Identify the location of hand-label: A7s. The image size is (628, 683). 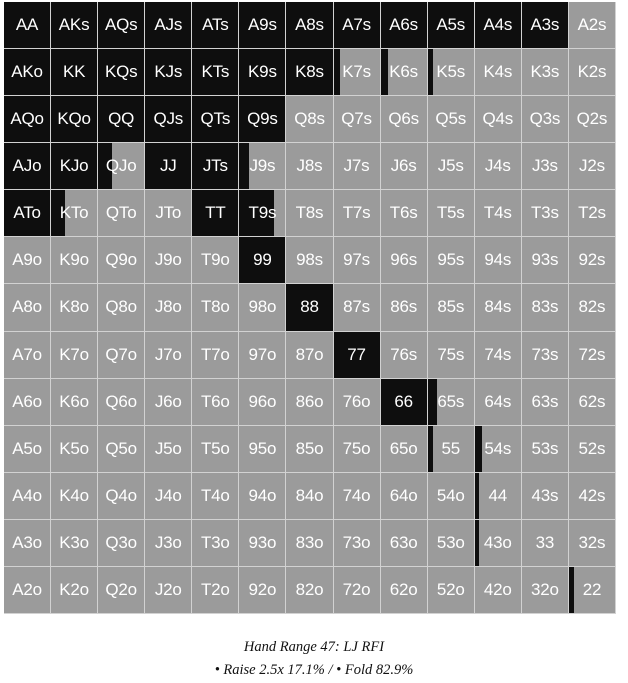
(356, 25).